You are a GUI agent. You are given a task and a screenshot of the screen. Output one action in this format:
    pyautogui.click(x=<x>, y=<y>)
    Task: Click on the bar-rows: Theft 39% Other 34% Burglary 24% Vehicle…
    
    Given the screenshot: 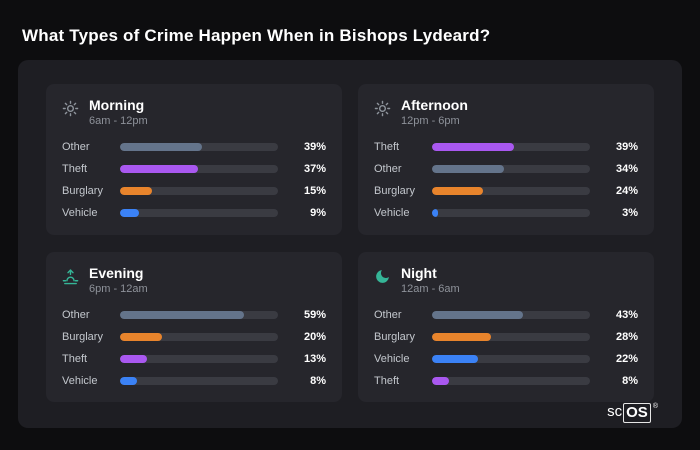 What is the action you would take?
    pyautogui.click(x=506, y=182)
    